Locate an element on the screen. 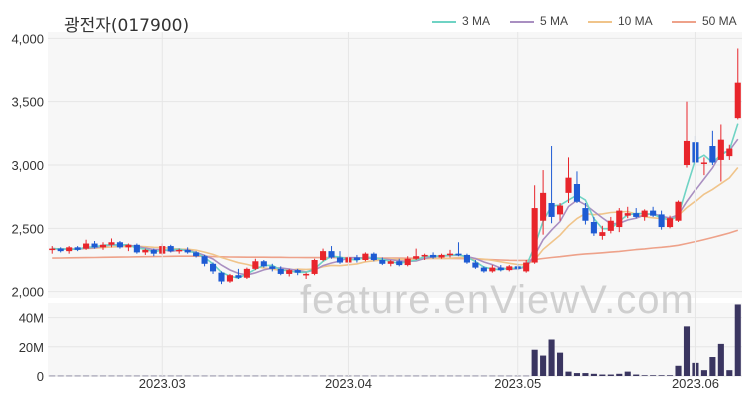 The image size is (750, 400). price-tick-label: 2,000 is located at coordinates (27, 292).